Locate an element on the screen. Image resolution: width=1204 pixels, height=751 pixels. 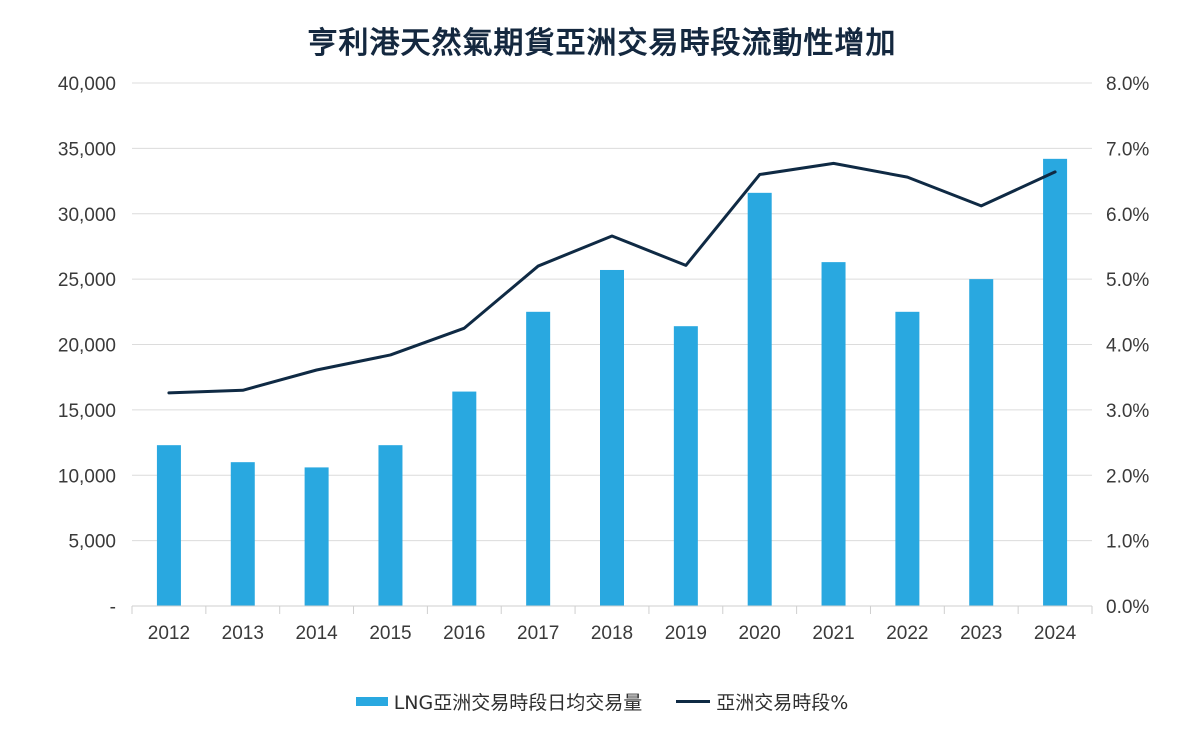
y-right-tick-label: 1.0% is located at coordinates (1127, 542).